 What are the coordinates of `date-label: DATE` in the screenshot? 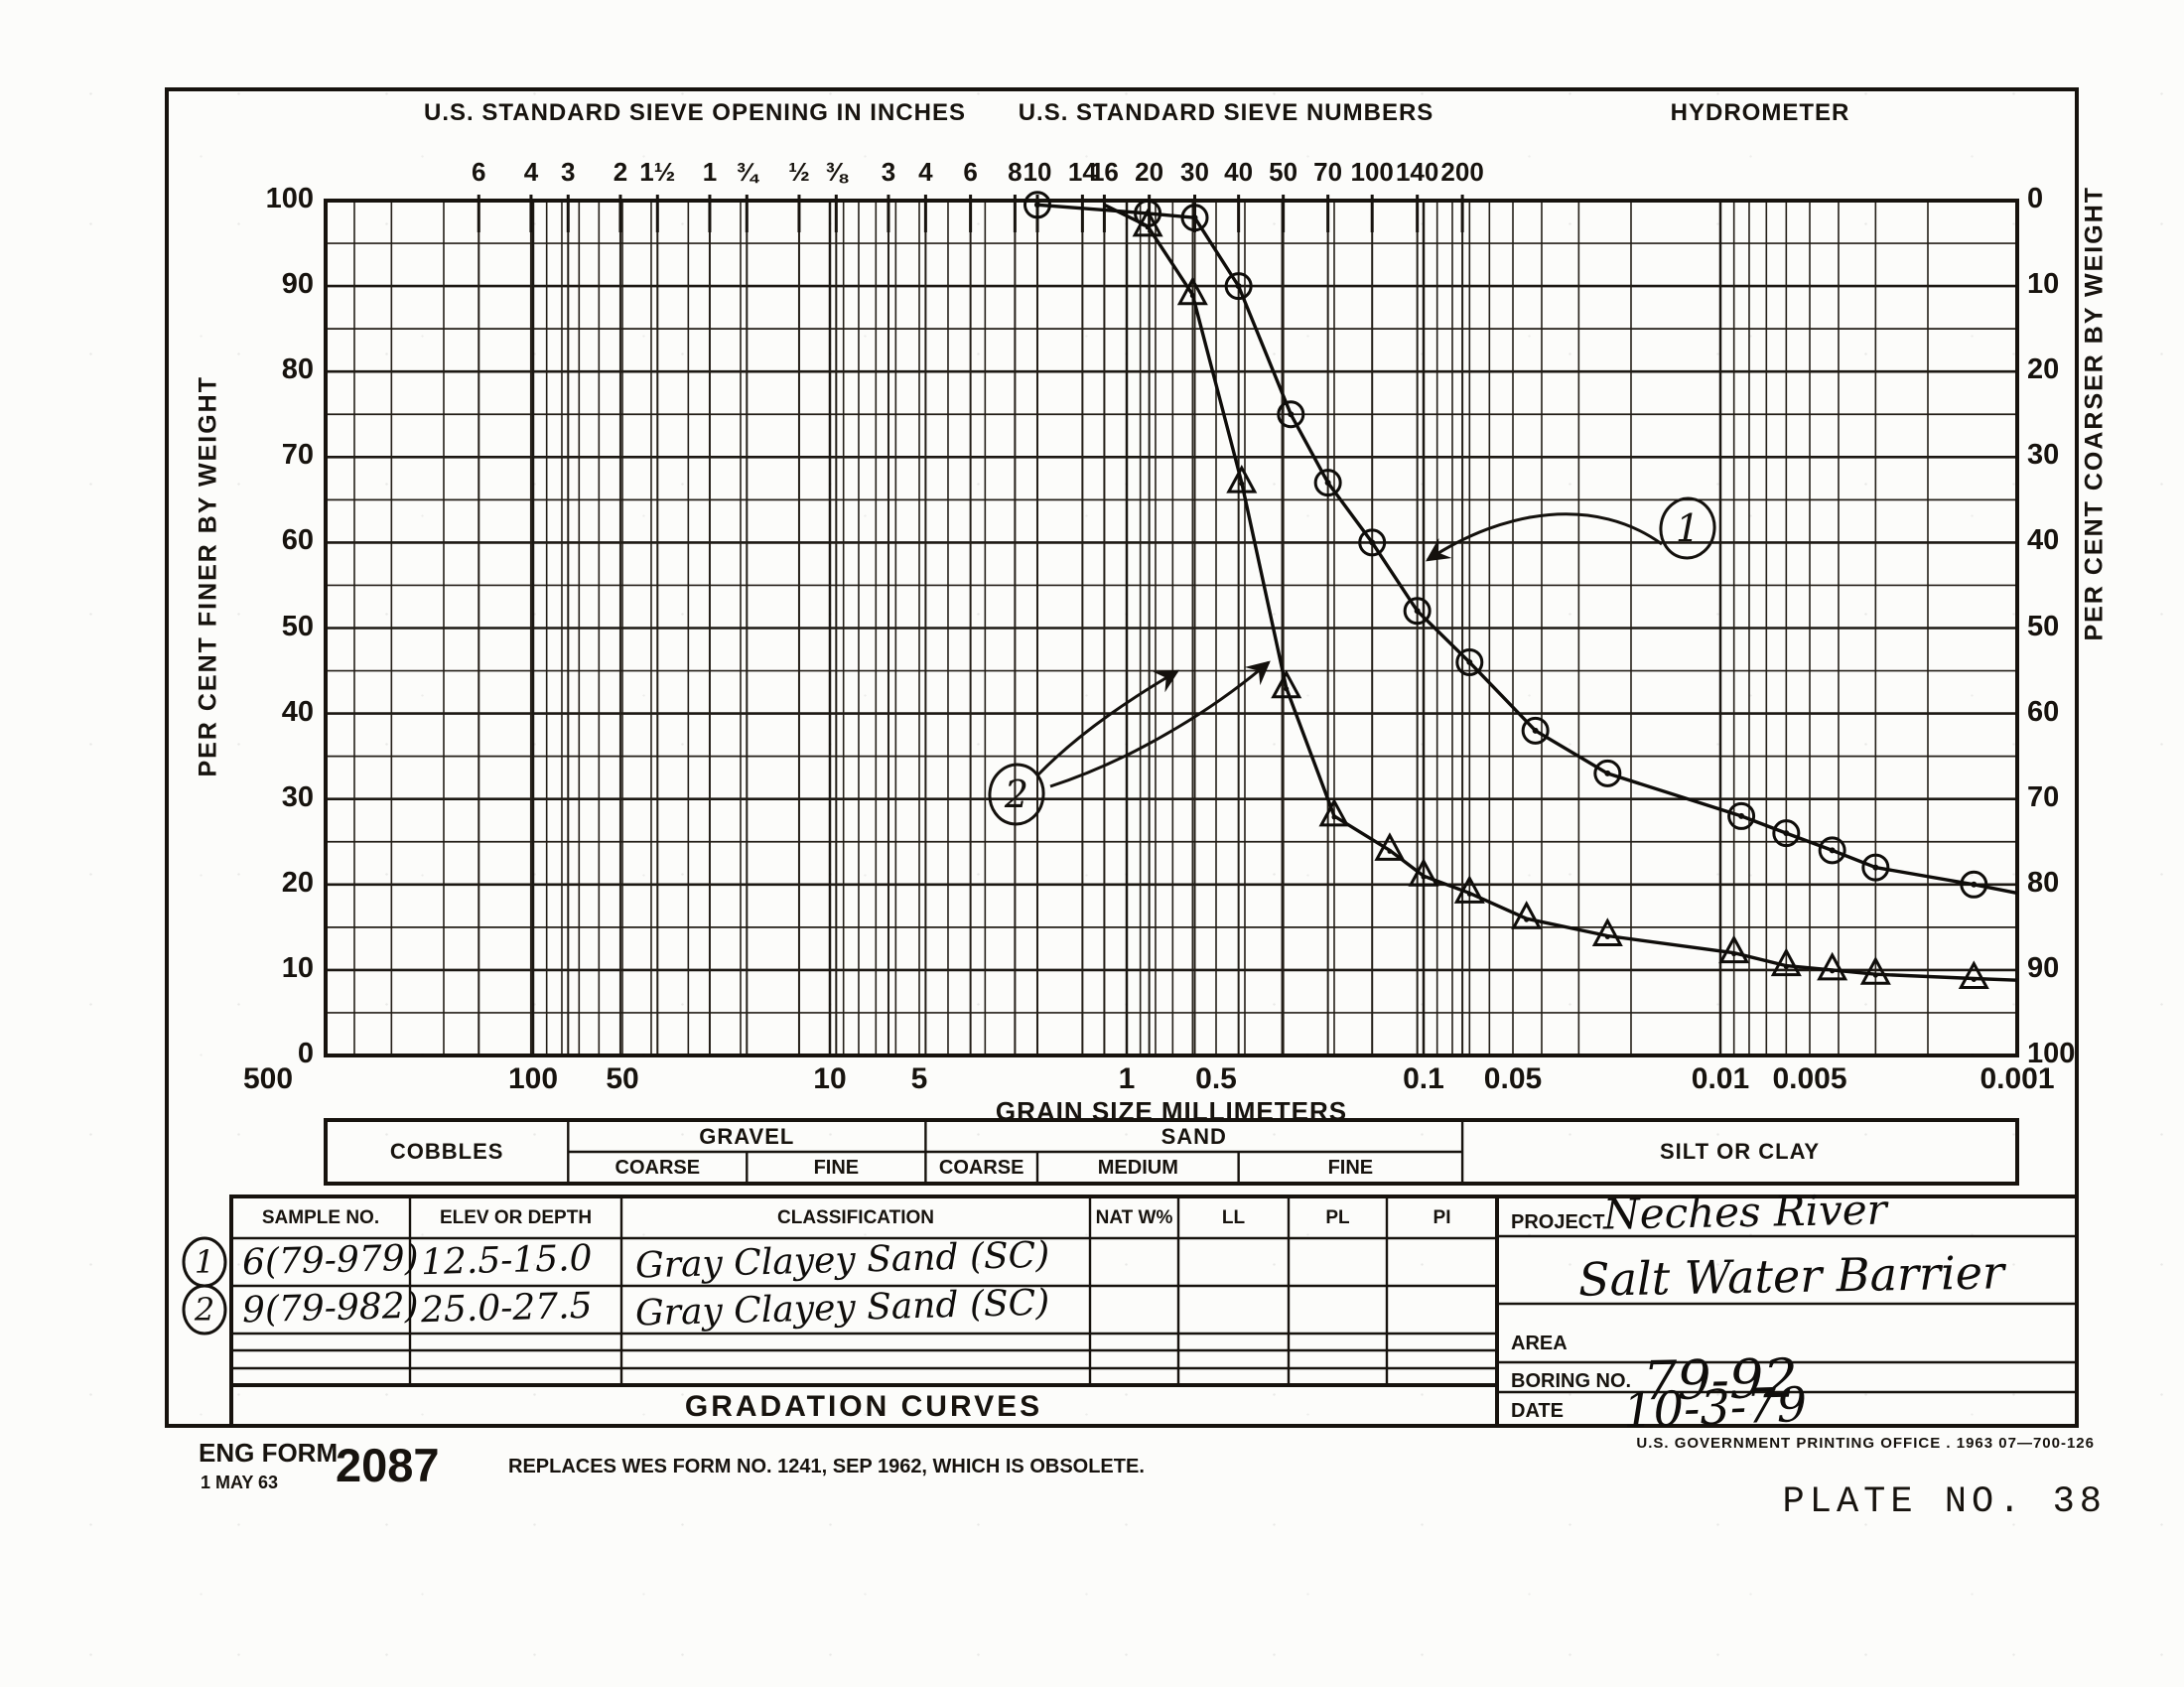 It's located at (1537, 1411).